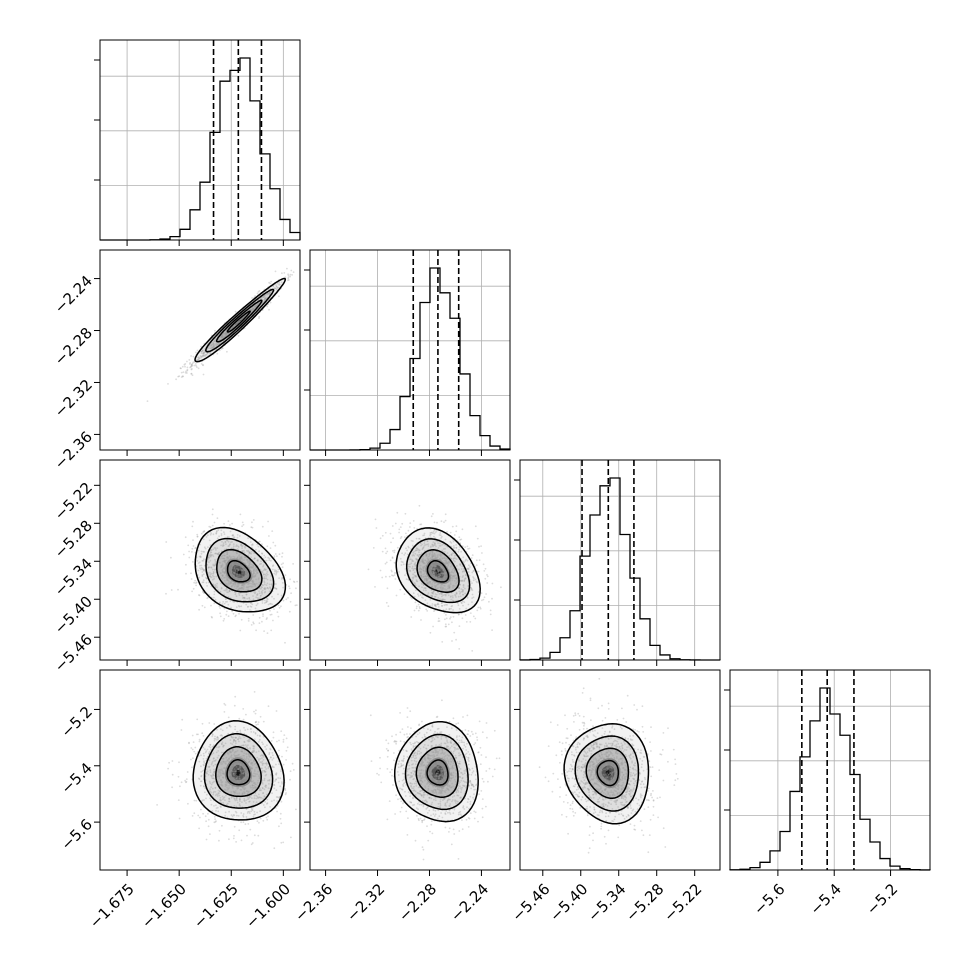 This screenshot has width=970, height=970. What do you see at coordinates (238, 572) in the screenshot?
I see `density-fill` at bounding box center [238, 572].